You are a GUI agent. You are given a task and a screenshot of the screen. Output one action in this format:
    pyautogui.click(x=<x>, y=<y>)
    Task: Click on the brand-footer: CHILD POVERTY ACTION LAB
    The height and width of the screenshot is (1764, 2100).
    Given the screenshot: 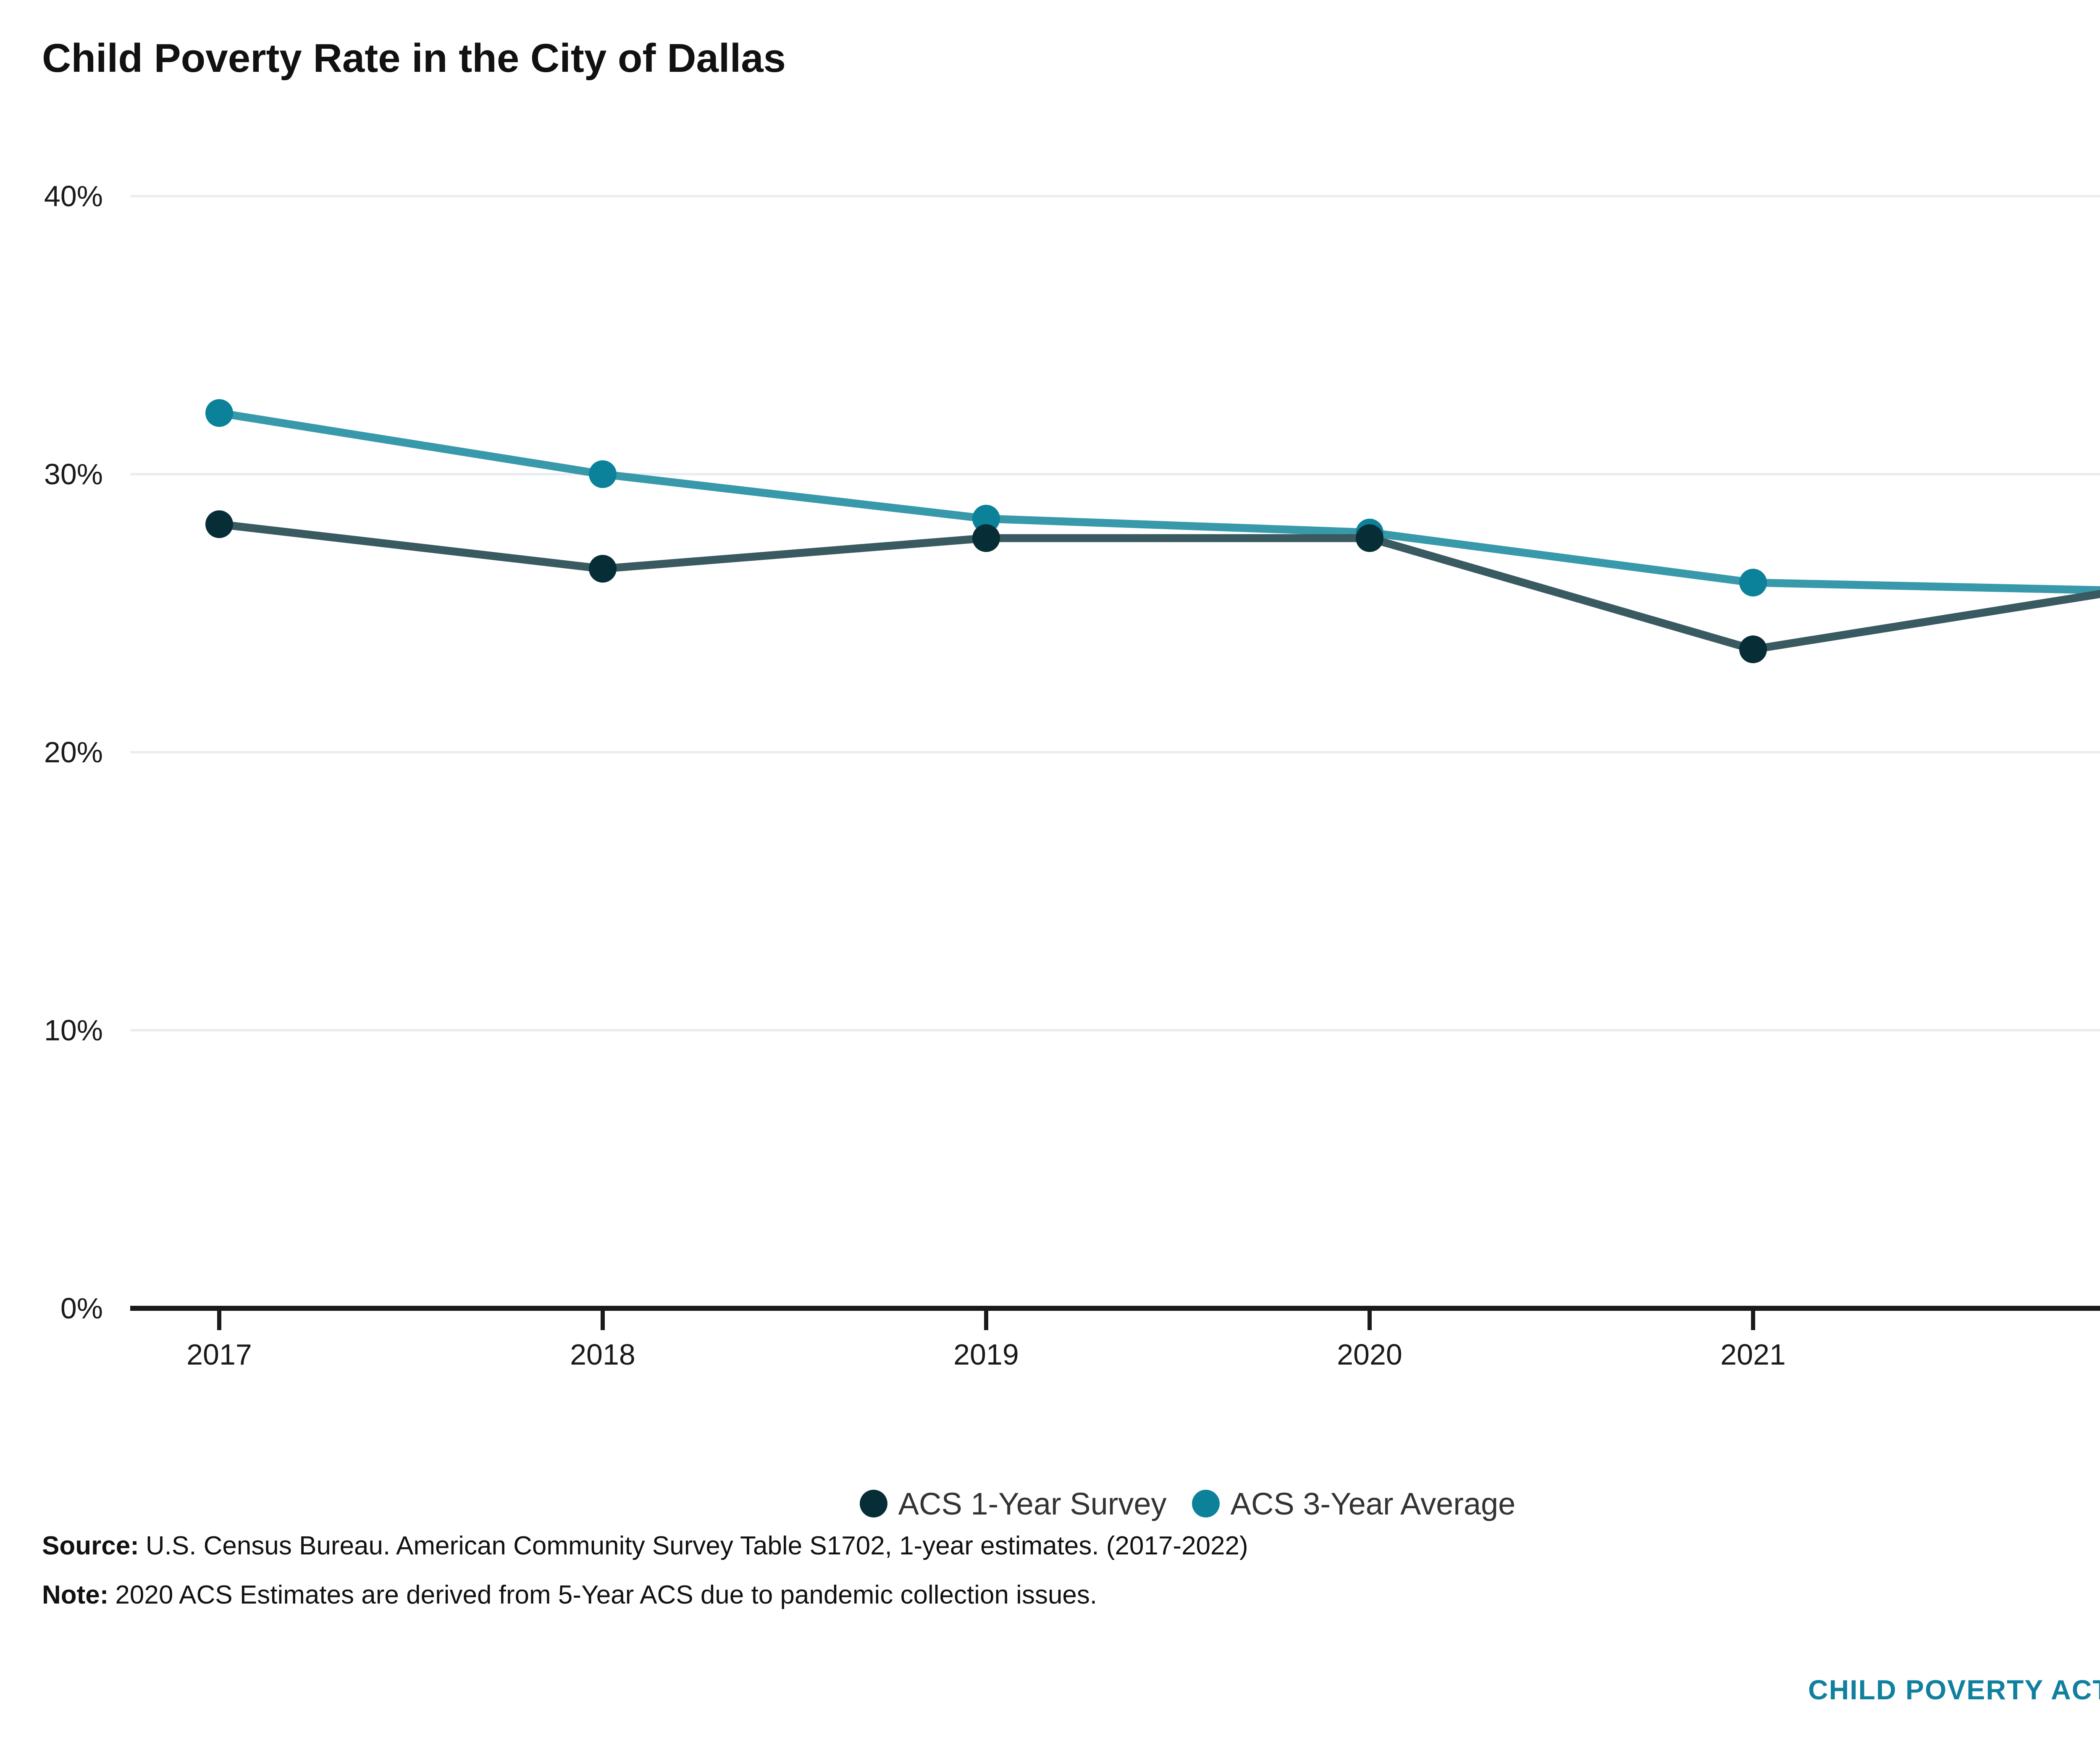 What is the action you would take?
    pyautogui.click(x=1954, y=1689)
    